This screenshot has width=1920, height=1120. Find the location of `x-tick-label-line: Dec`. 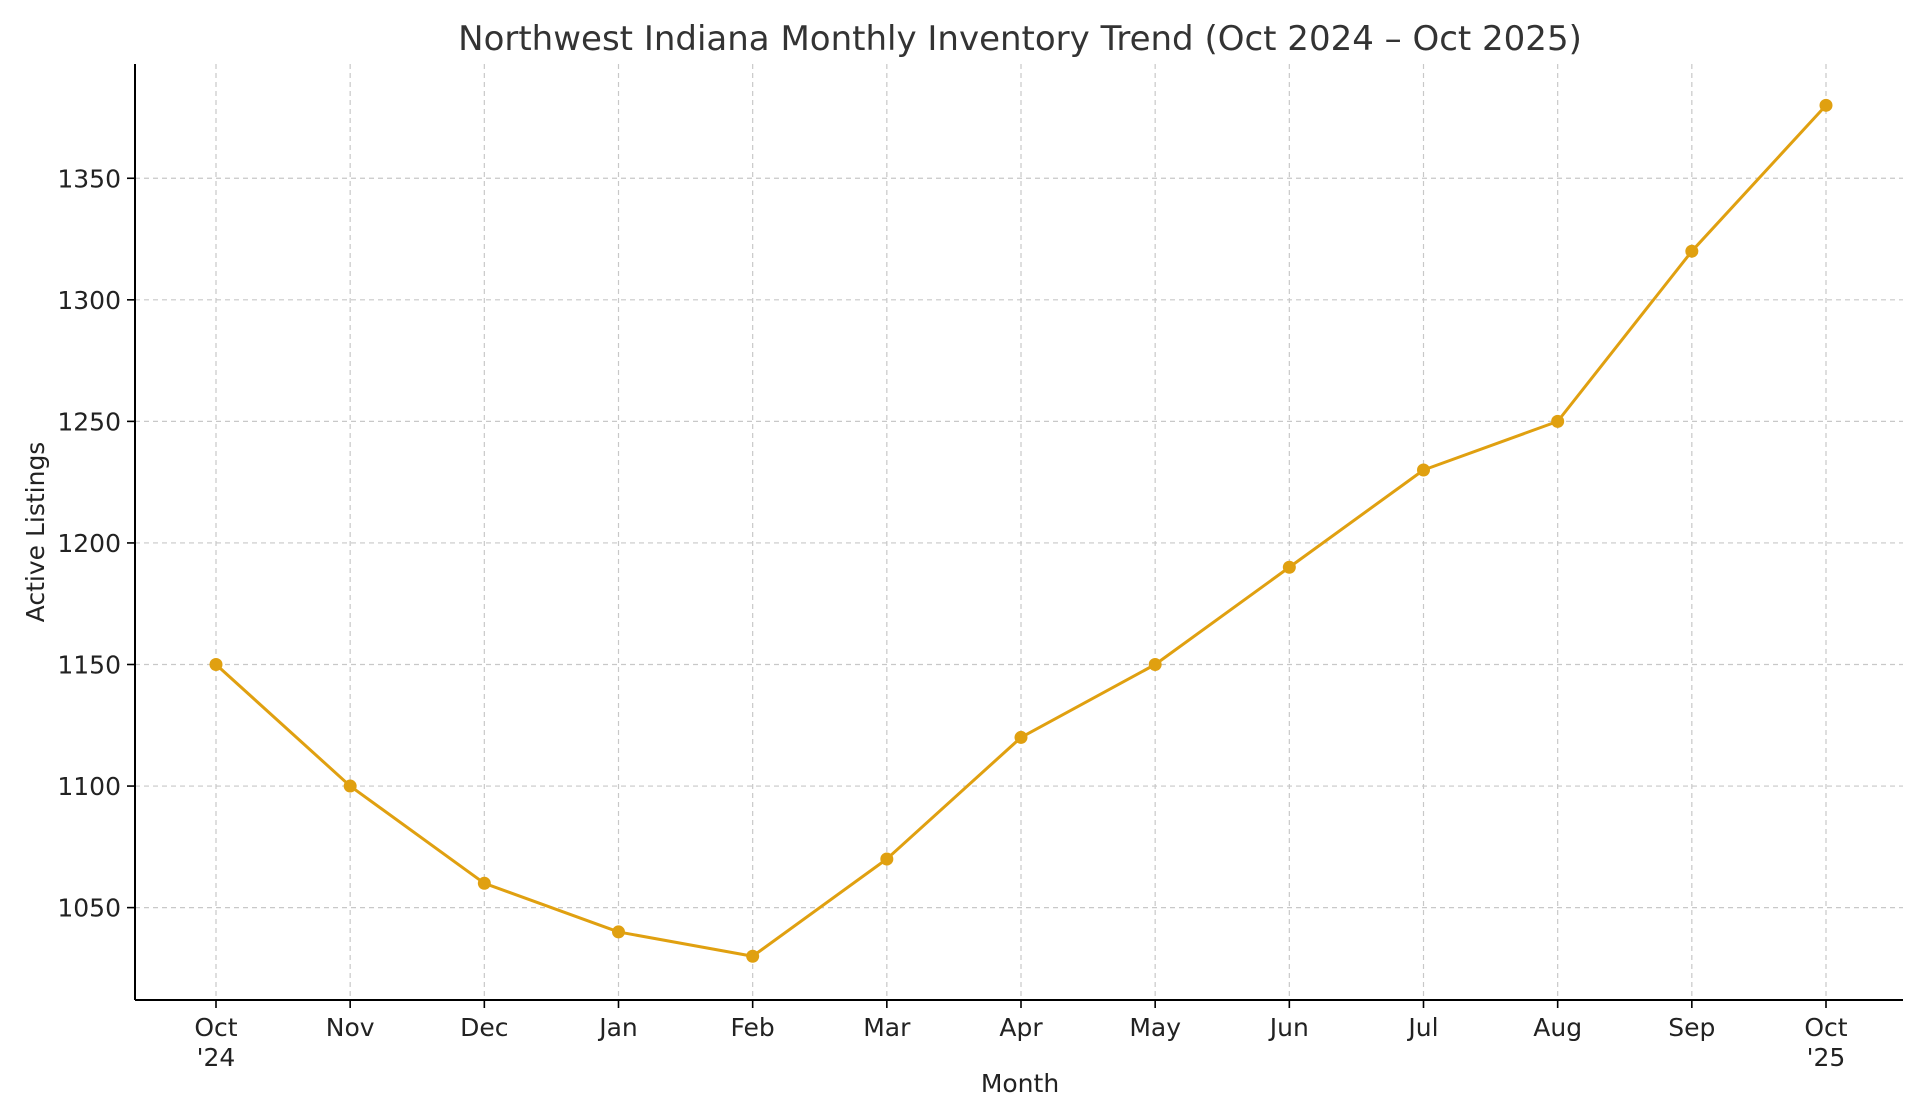

x-tick-label-line: Dec is located at coordinates (484, 1027).